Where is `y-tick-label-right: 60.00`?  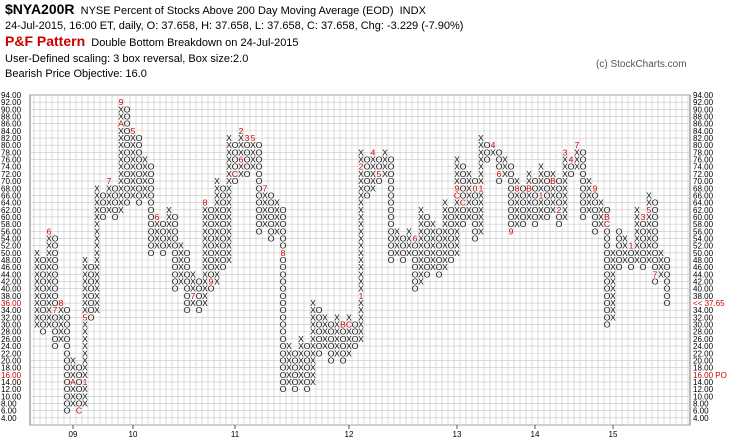 y-tick-label-right: 60.00 is located at coordinates (703, 217).